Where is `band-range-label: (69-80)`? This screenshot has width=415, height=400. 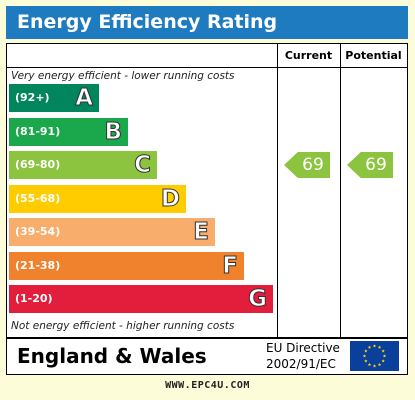 band-range-label: (69-80) is located at coordinates (38, 164).